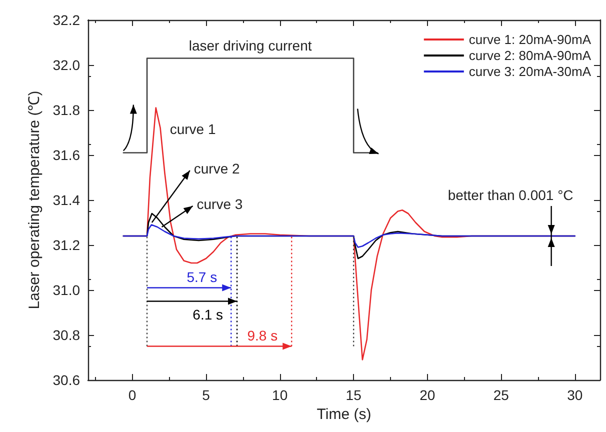  Describe the element at coordinates (66, 380) in the screenshot. I see `y-tick-label: 30.6` at that location.